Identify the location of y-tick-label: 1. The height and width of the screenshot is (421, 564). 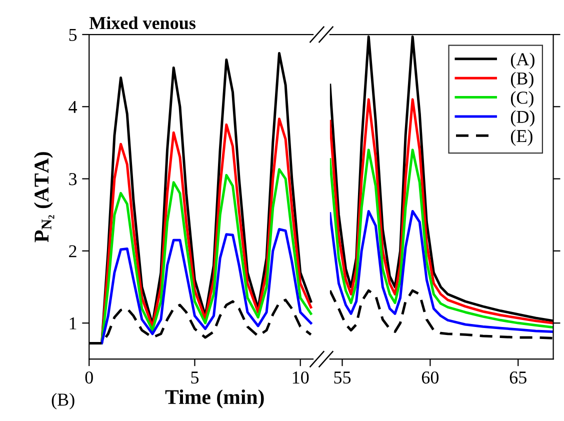
(73, 323).